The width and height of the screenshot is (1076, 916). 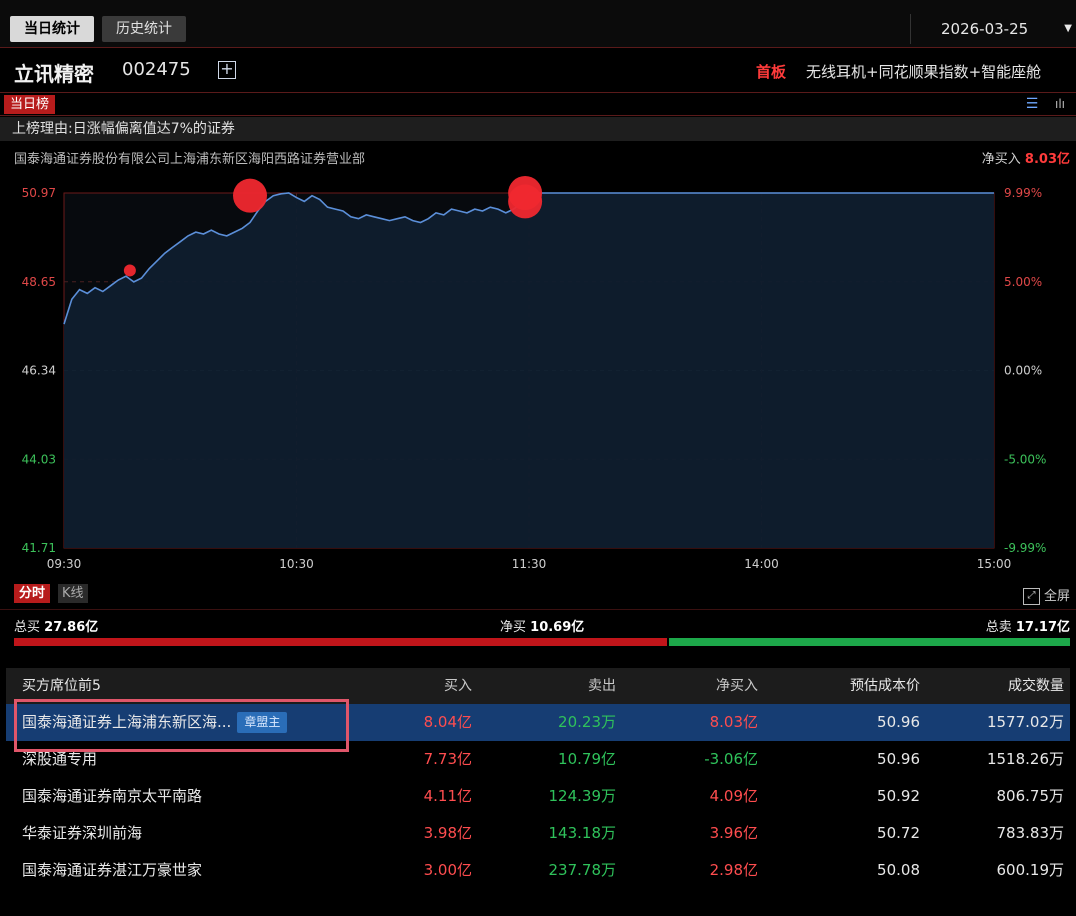 What do you see at coordinates (1023, 371) in the screenshot?
I see `y-right-tick-label: 0.00%` at bounding box center [1023, 371].